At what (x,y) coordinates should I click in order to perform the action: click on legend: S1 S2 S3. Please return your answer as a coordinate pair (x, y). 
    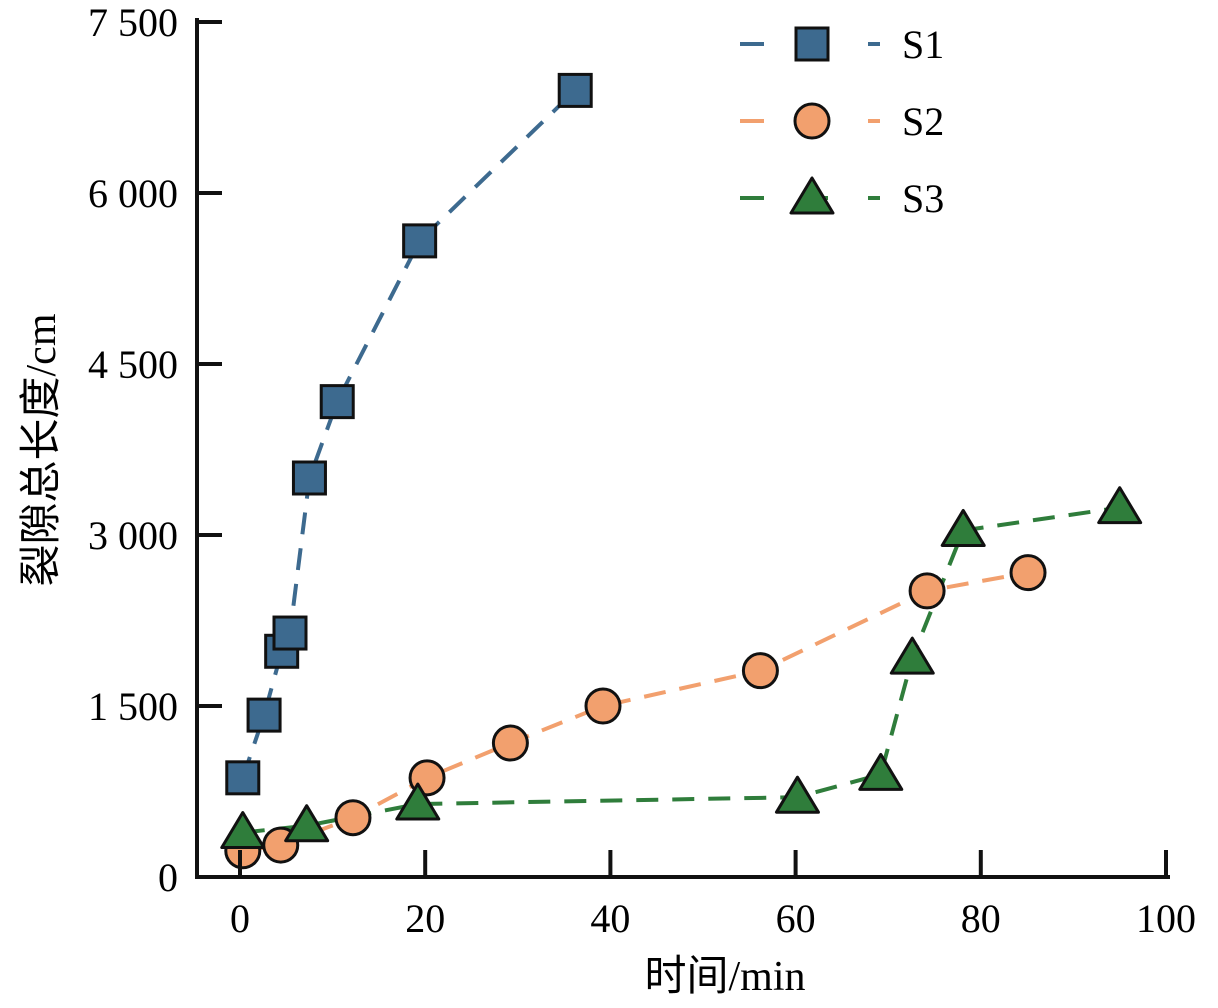
    Looking at the image, I should click on (842, 121).